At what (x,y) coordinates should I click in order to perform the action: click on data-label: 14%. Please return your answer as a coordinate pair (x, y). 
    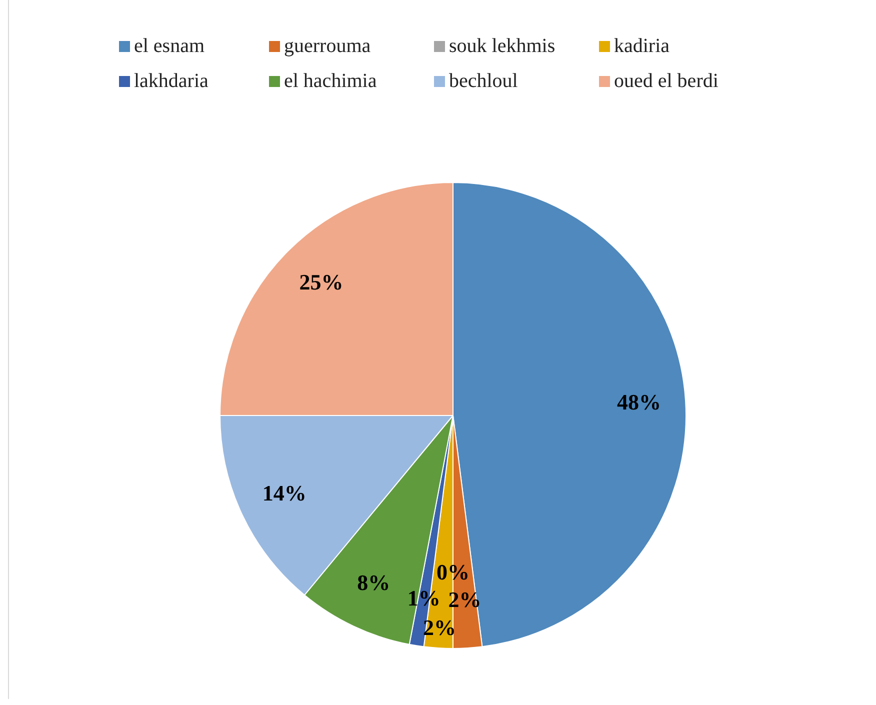
    Looking at the image, I should click on (284, 493).